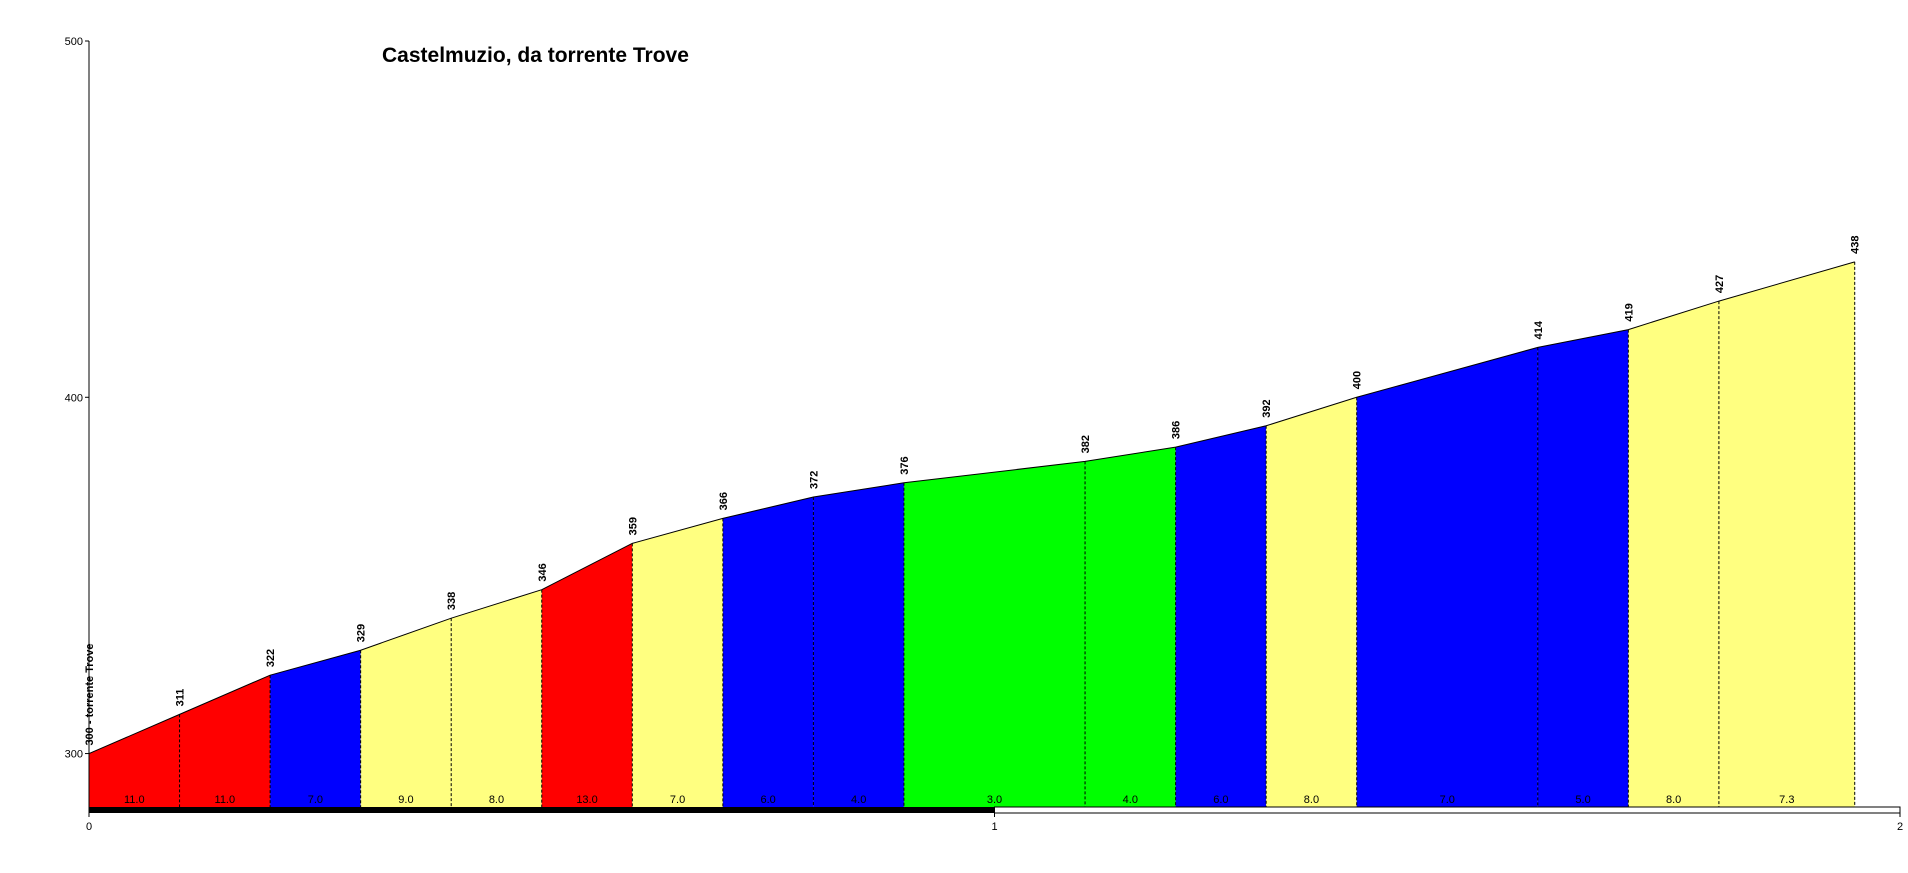 Image resolution: width=1908 pixels, height=873 pixels. What do you see at coordinates (405, 800) in the screenshot?
I see `grade-label: 9.0` at bounding box center [405, 800].